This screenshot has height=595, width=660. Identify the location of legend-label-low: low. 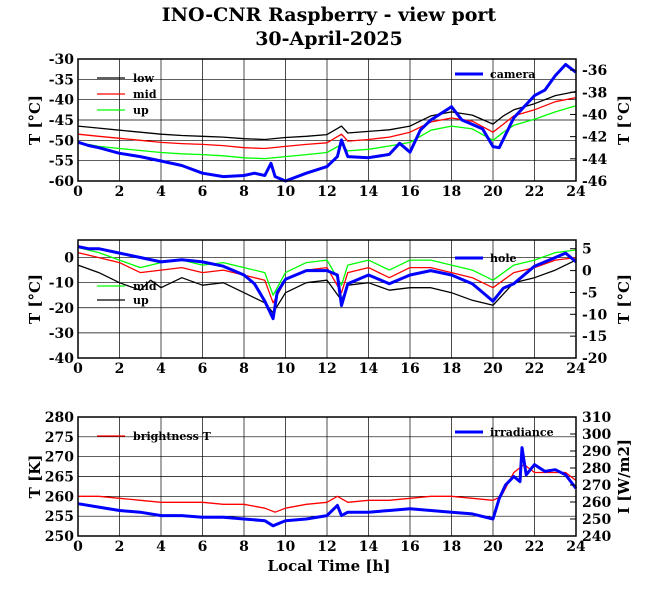
(144, 78).